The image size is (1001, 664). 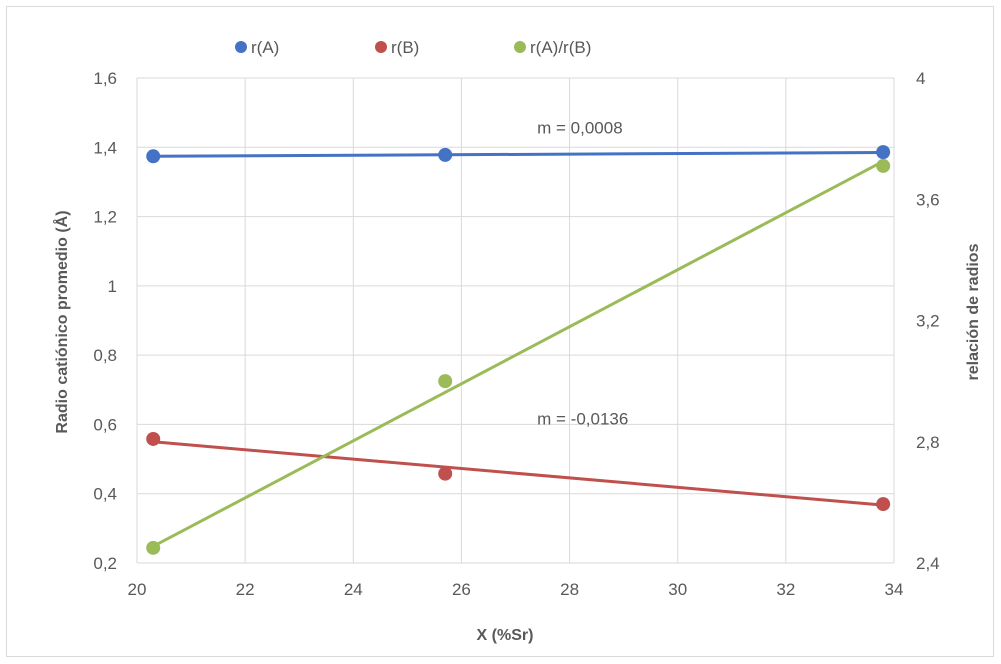 I want to click on y2-tick-label: 3,6, so click(x=928, y=199).